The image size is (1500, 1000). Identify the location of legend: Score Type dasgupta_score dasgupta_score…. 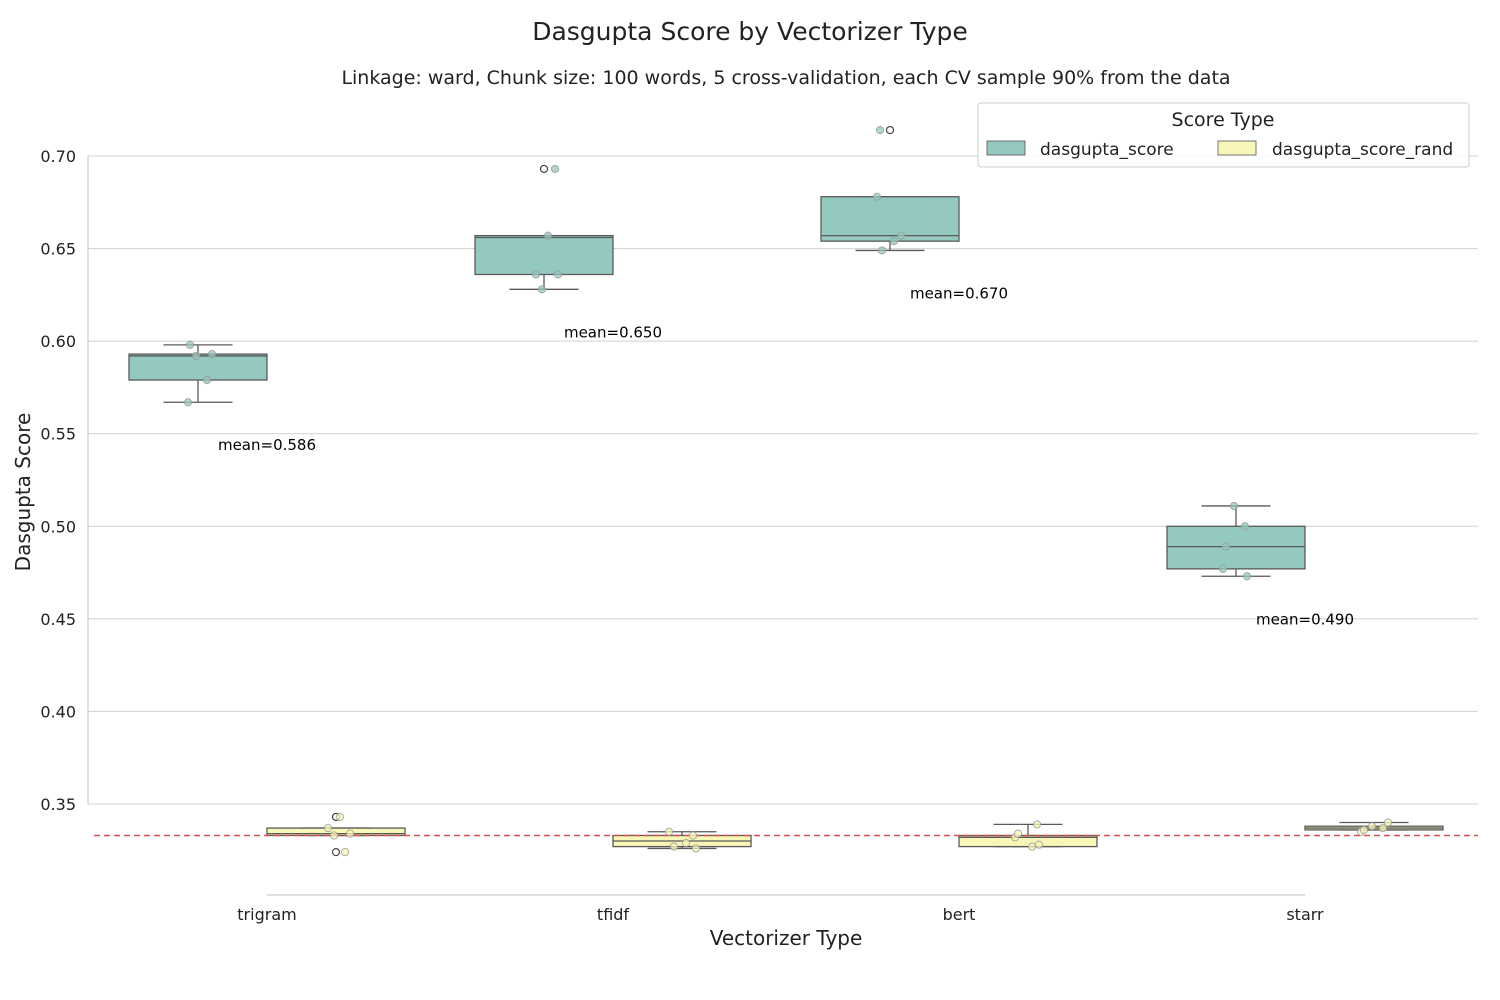
(1223, 135).